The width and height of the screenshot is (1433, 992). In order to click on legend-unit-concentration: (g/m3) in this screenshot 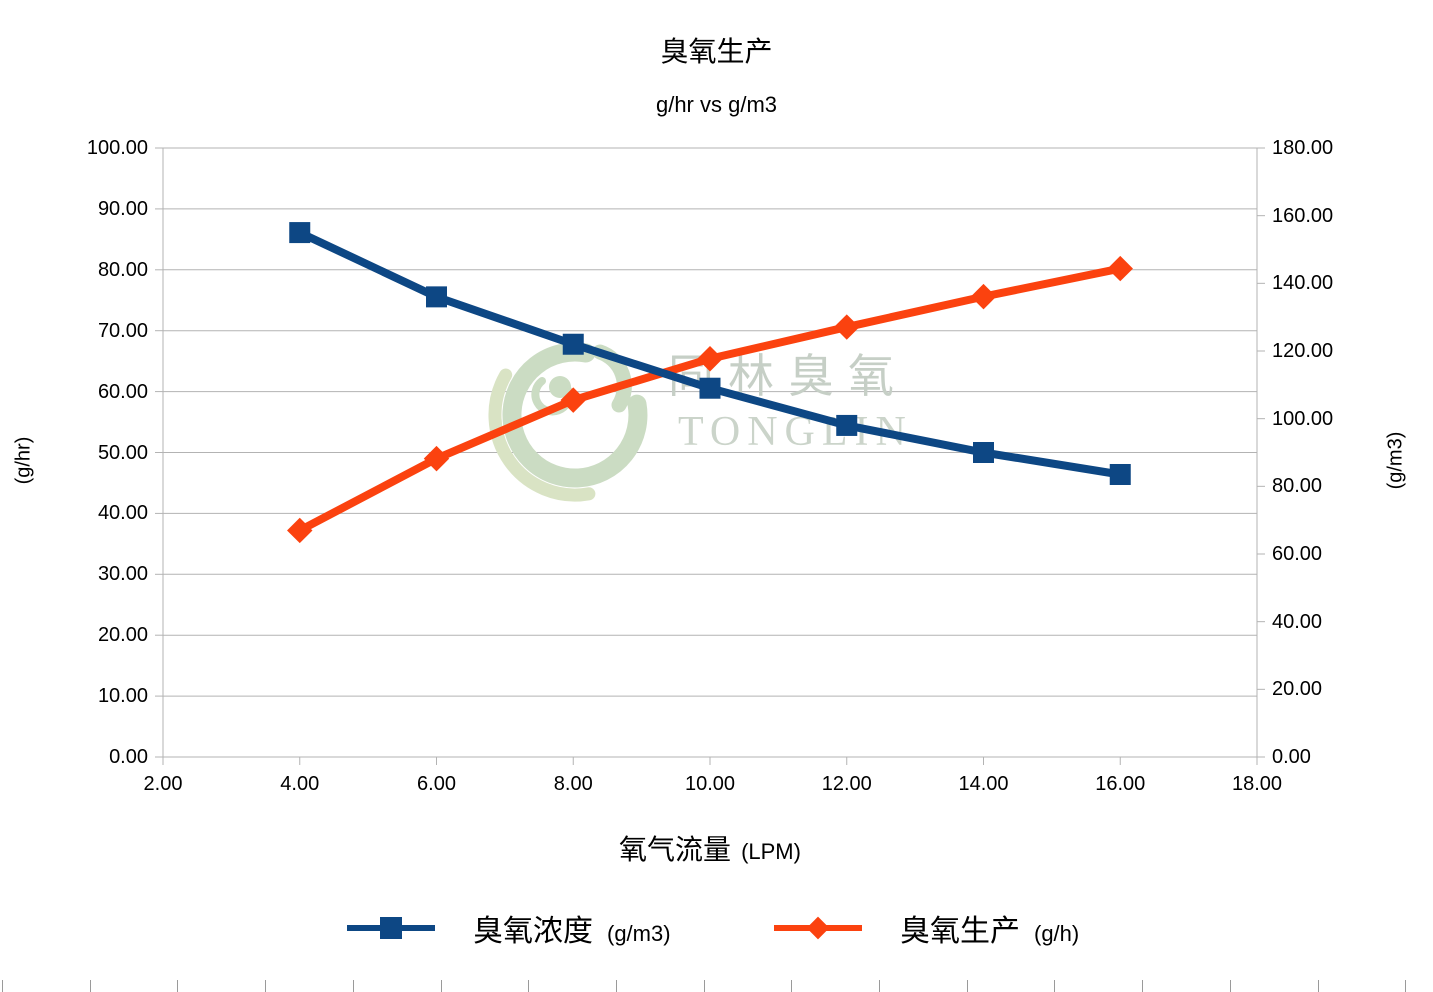, I will do `click(639, 933)`.